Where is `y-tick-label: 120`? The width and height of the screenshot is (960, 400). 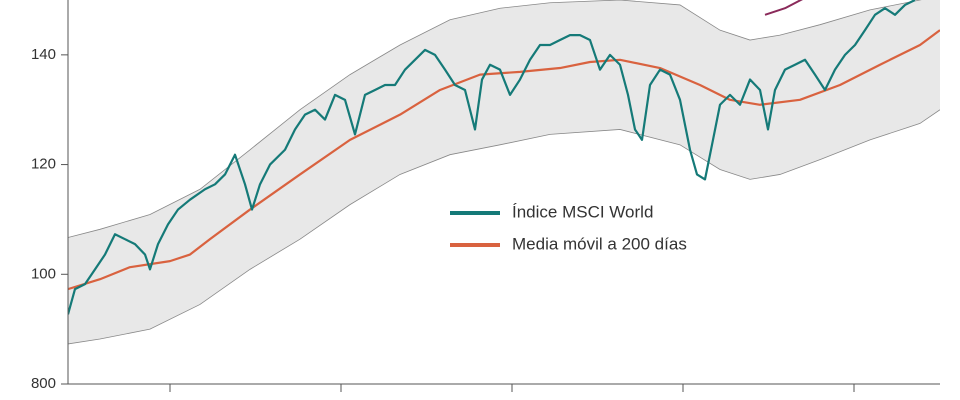 y-tick-label: 120 is located at coordinates (43, 164).